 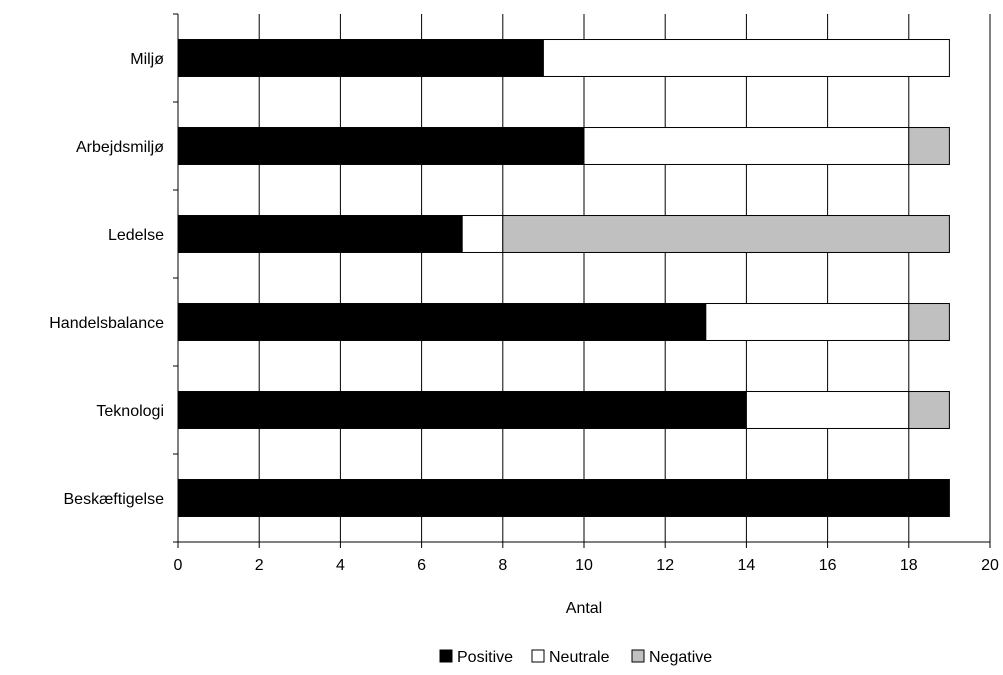 What do you see at coordinates (114, 499) in the screenshot?
I see `category-label: Beskæftigelse` at bounding box center [114, 499].